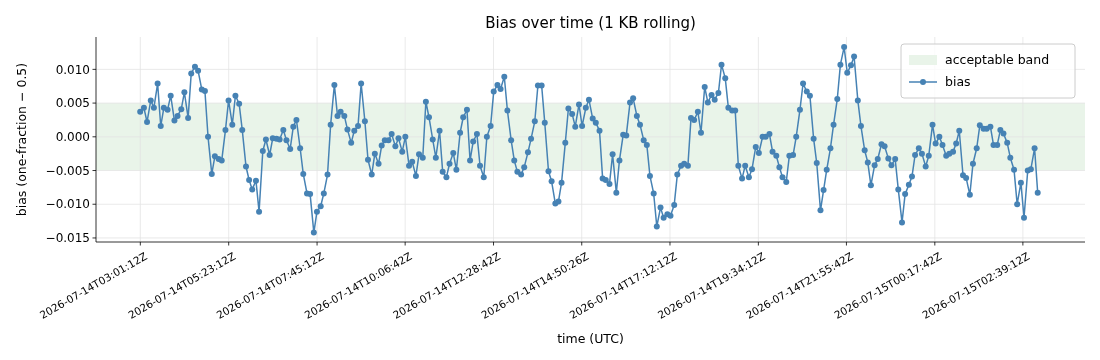 The width and height of the screenshot is (1100, 360). Describe the element at coordinates (72, 103) in the screenshot. I see `y-tick-label: 0.005` at that location.